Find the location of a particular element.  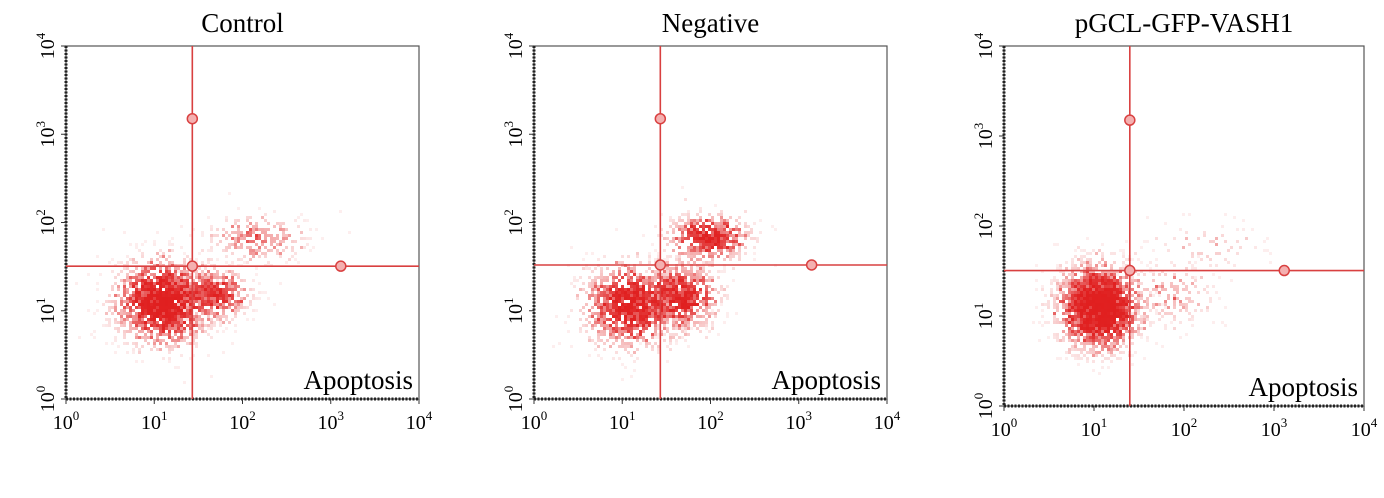

y-tick-exponent: 4 is located at coordinates (508, 35).